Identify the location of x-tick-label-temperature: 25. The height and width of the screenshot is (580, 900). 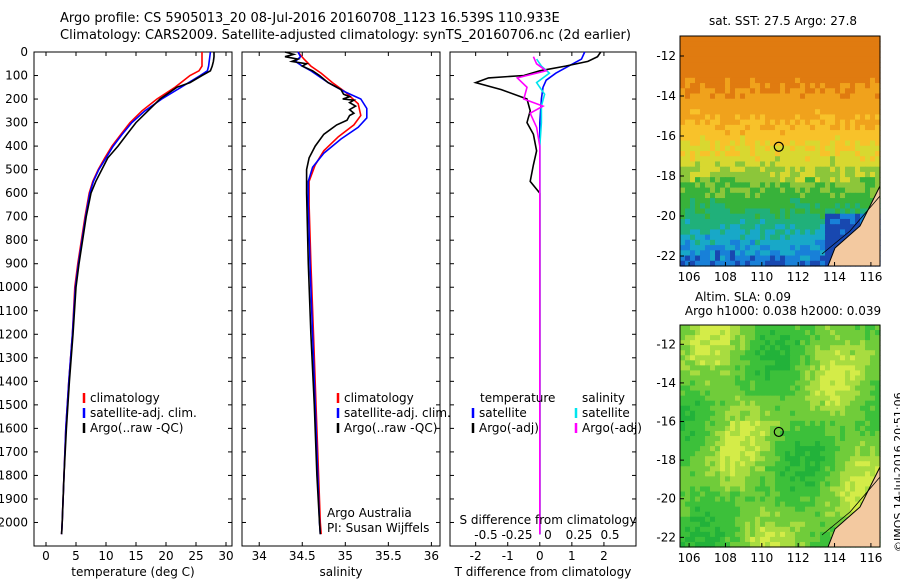
(195, 556).